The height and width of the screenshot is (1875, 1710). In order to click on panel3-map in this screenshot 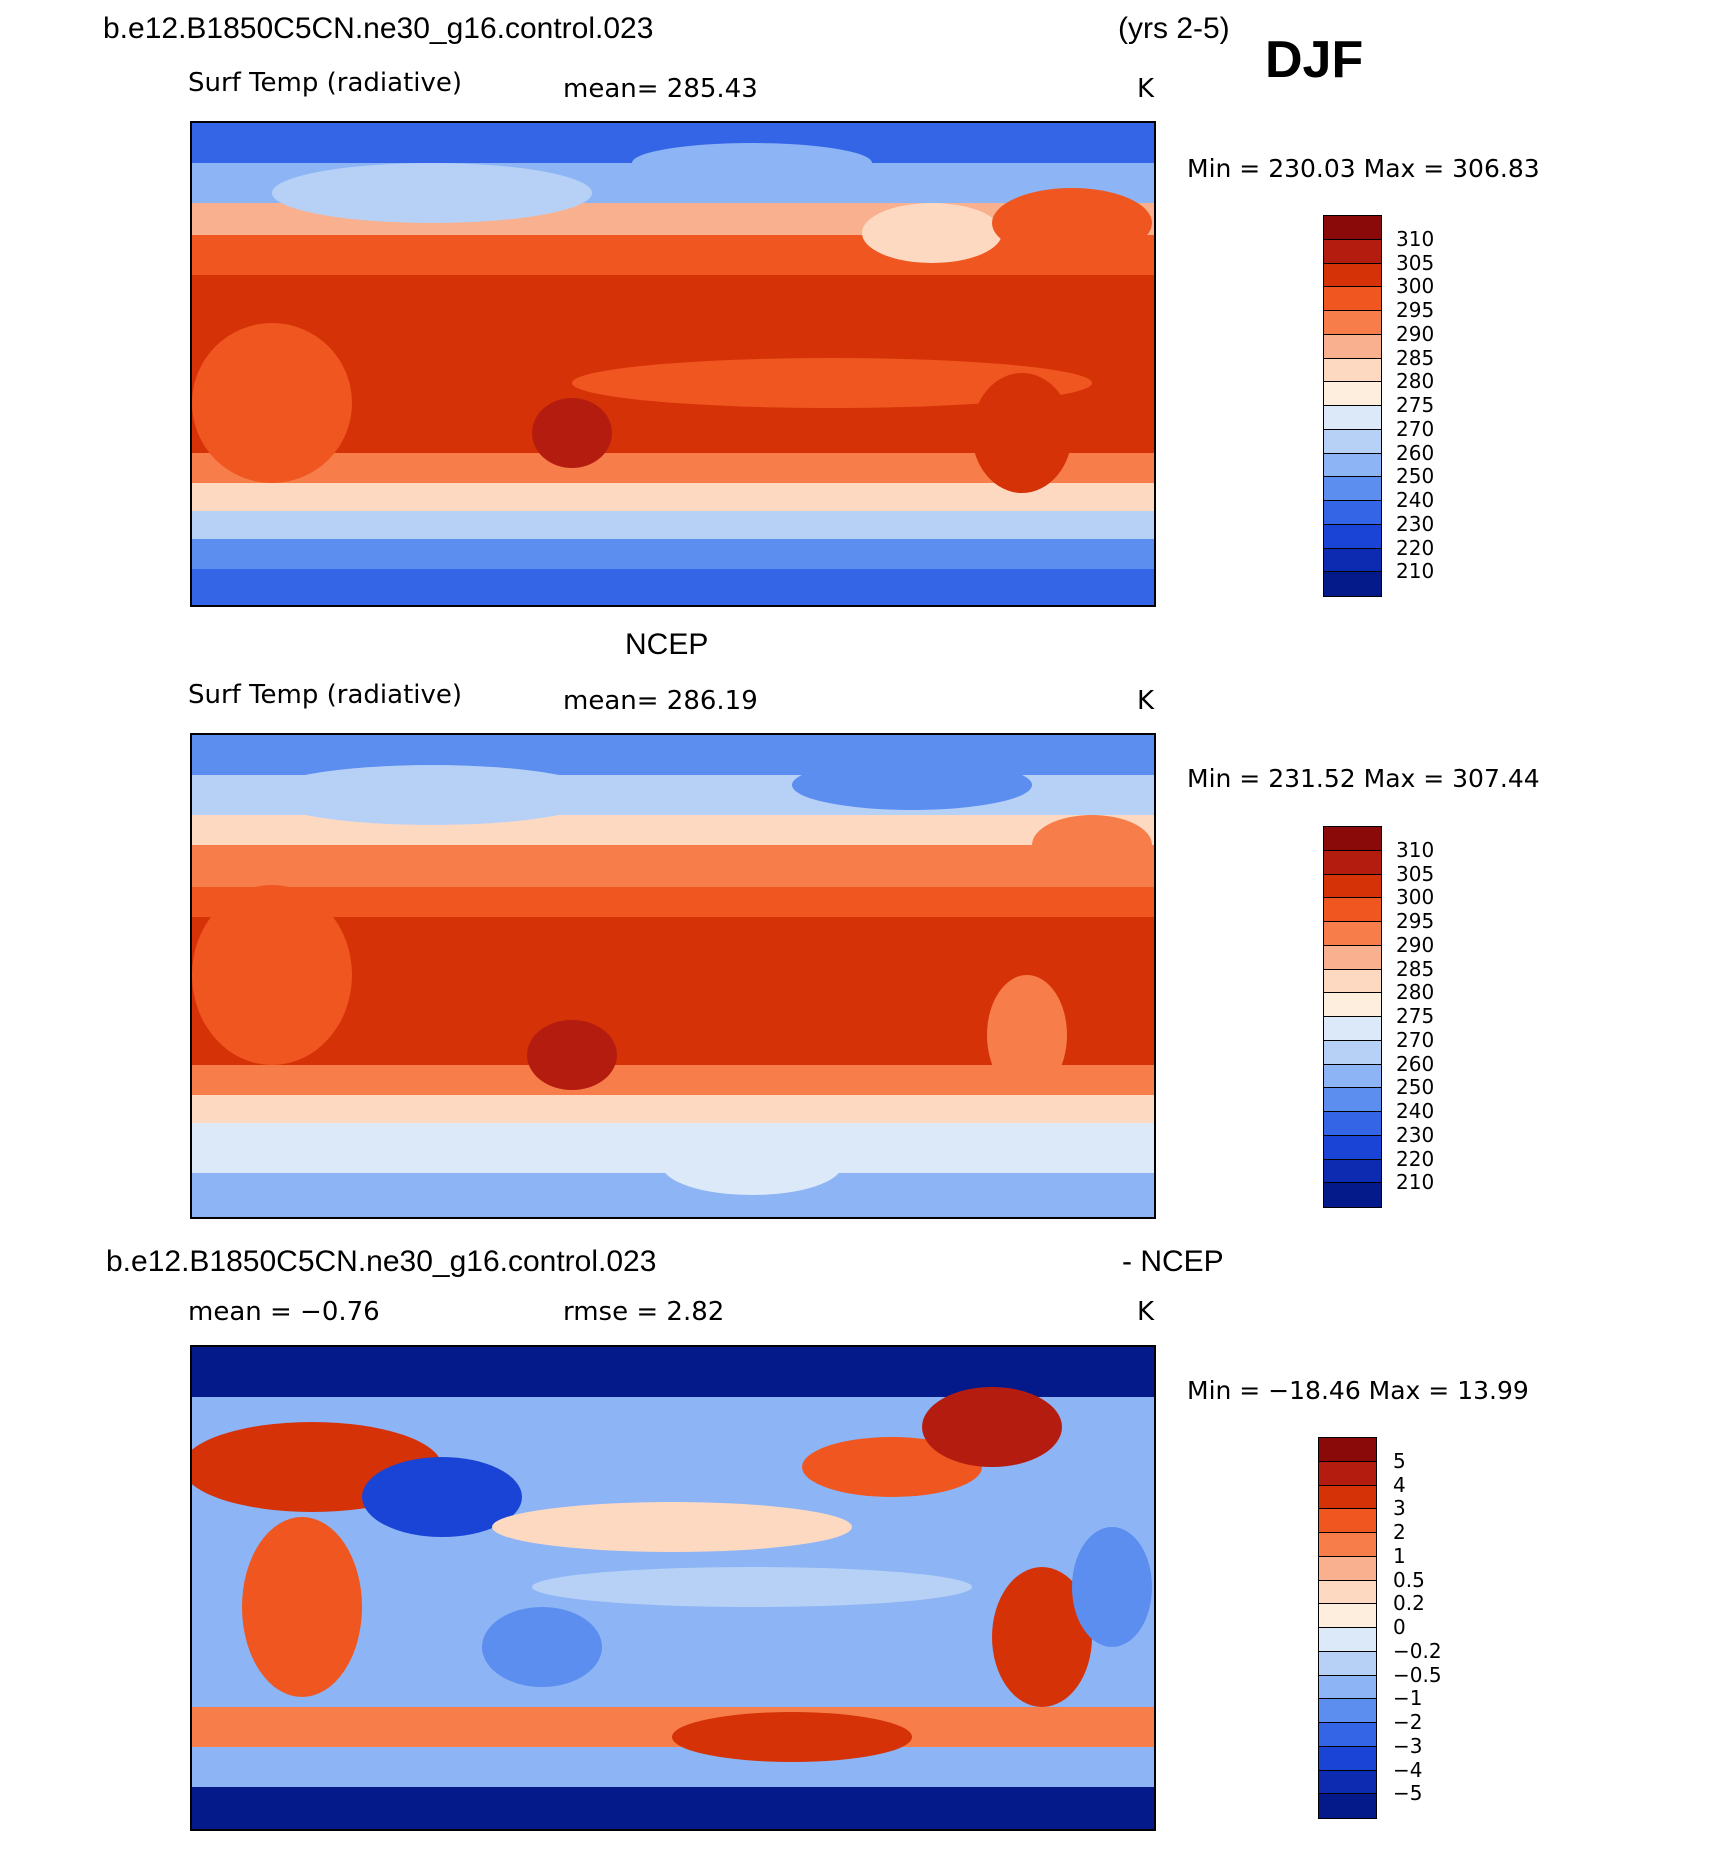, I will do `click(673, 1588)`.